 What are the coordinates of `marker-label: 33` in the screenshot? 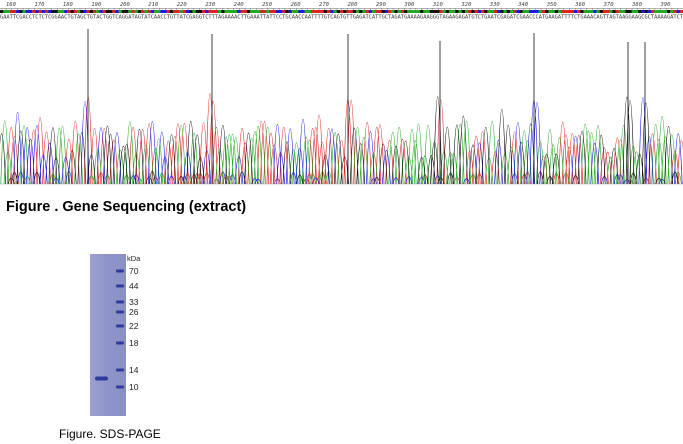 It's located at (134, 302).